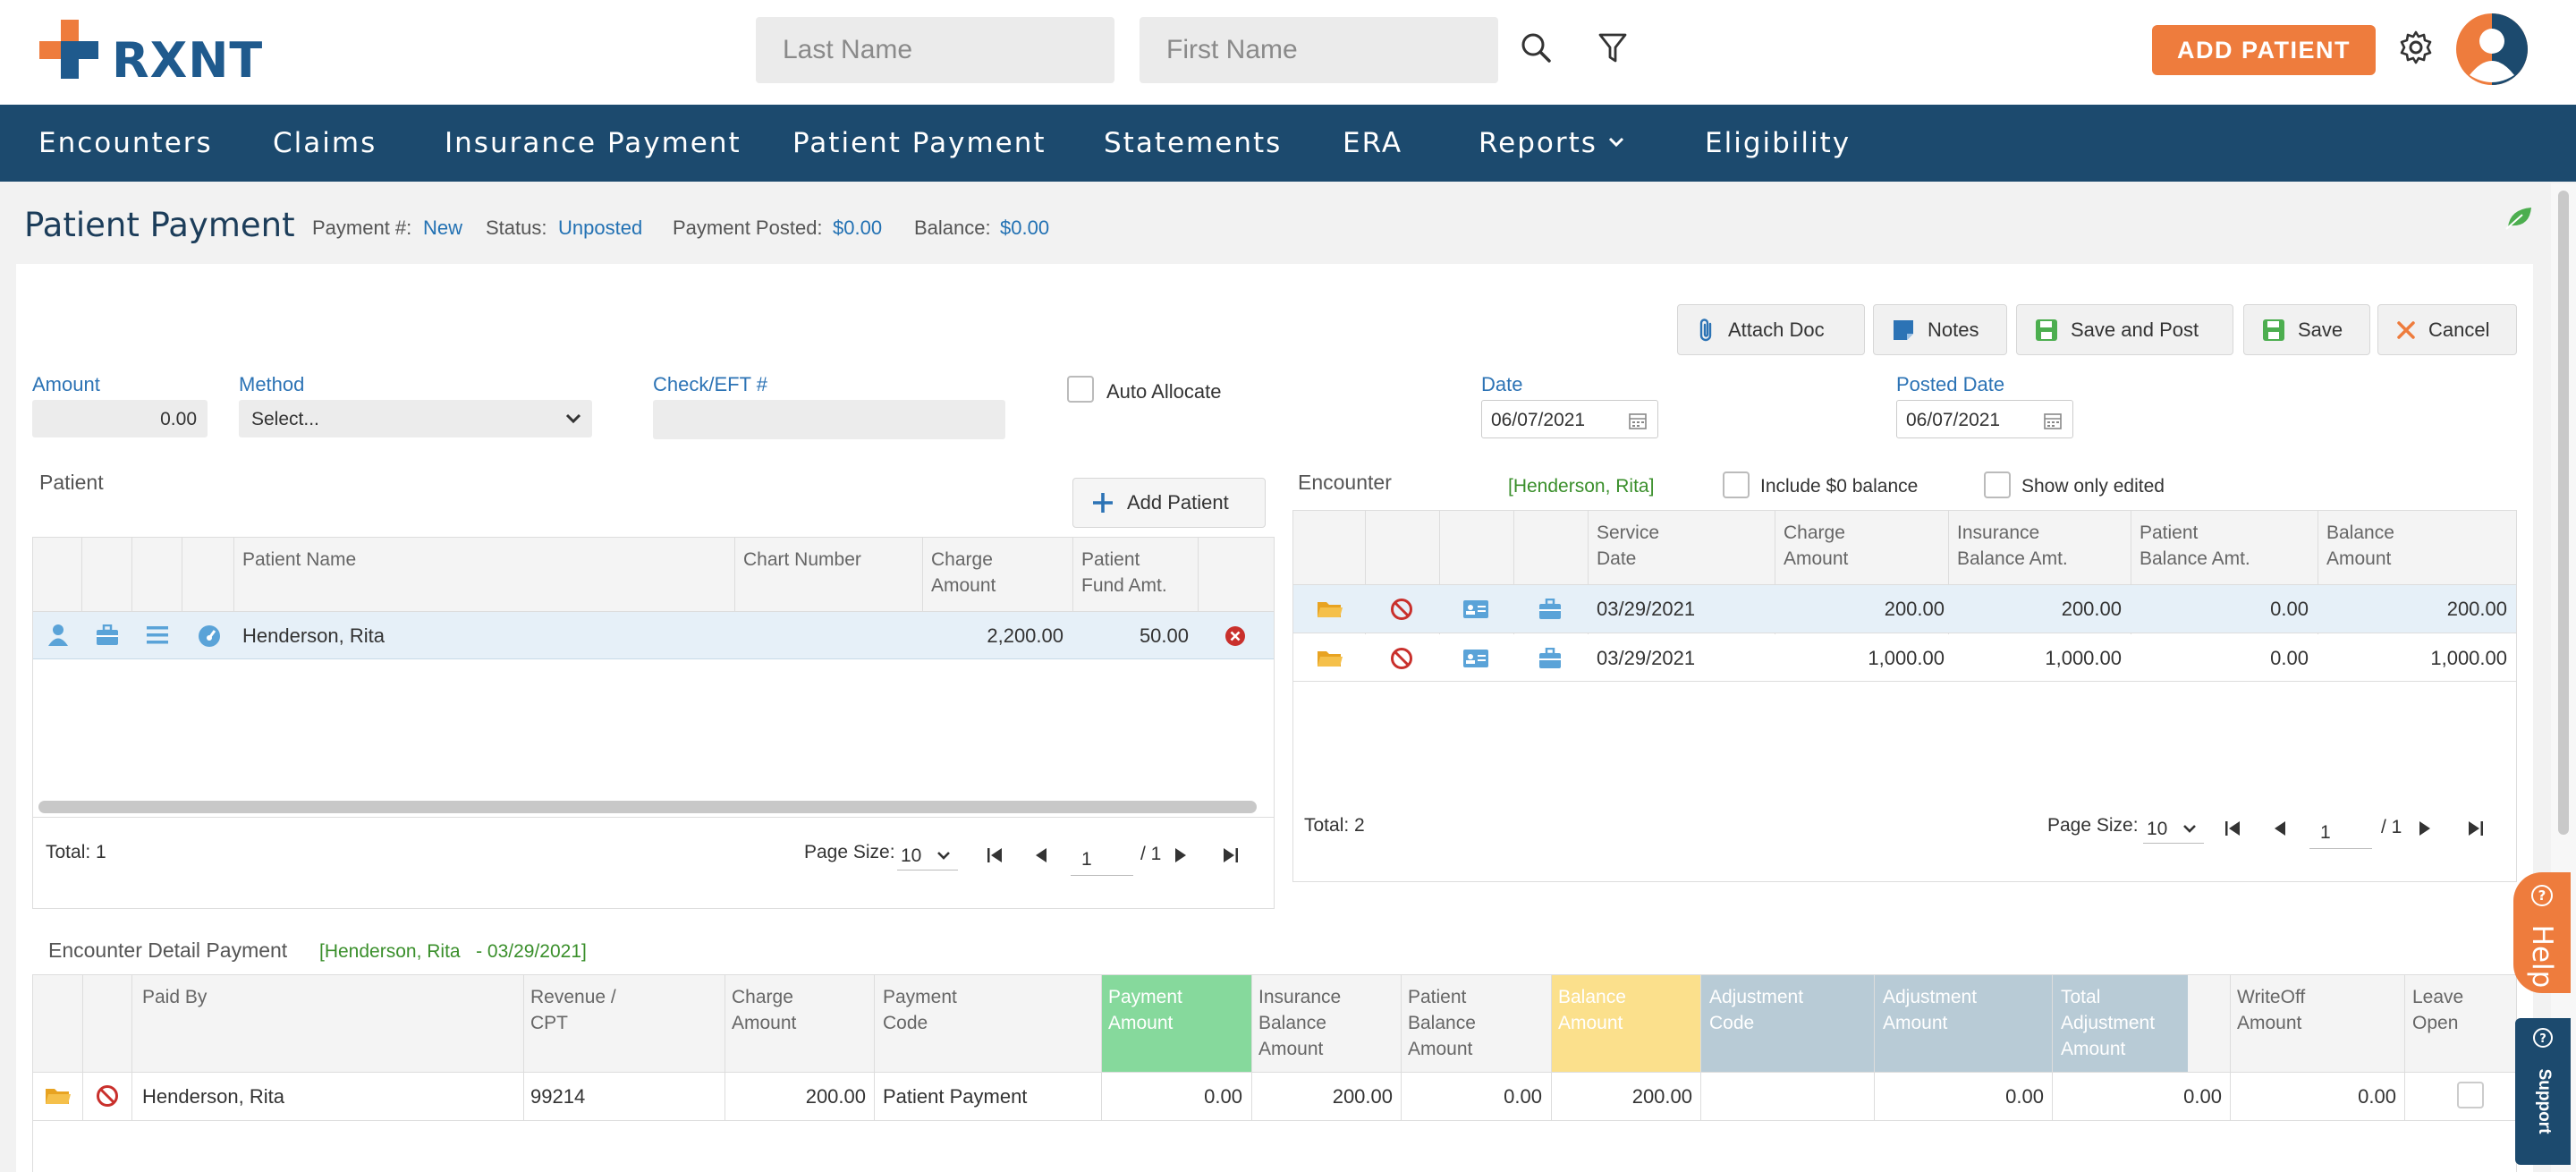  I want to click on nav-statements: Statements, so click(1193, 143).